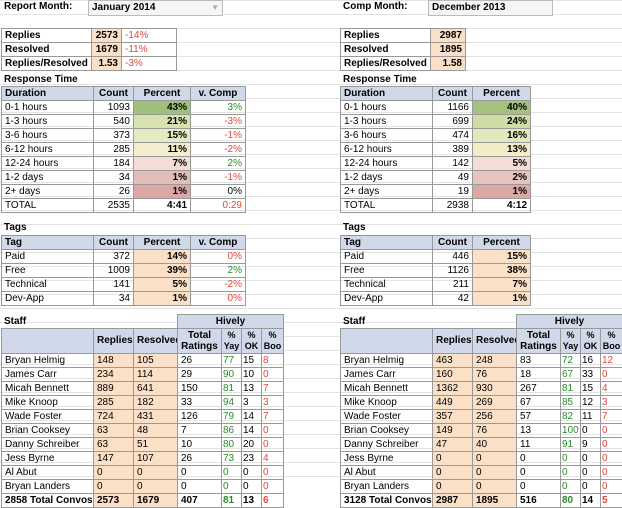 This screenshot has width=622, height=508. What do you see at coordinates (162, 94) in the screenshot?
I see `response-header: Percent` at bounding box center [162, 94].